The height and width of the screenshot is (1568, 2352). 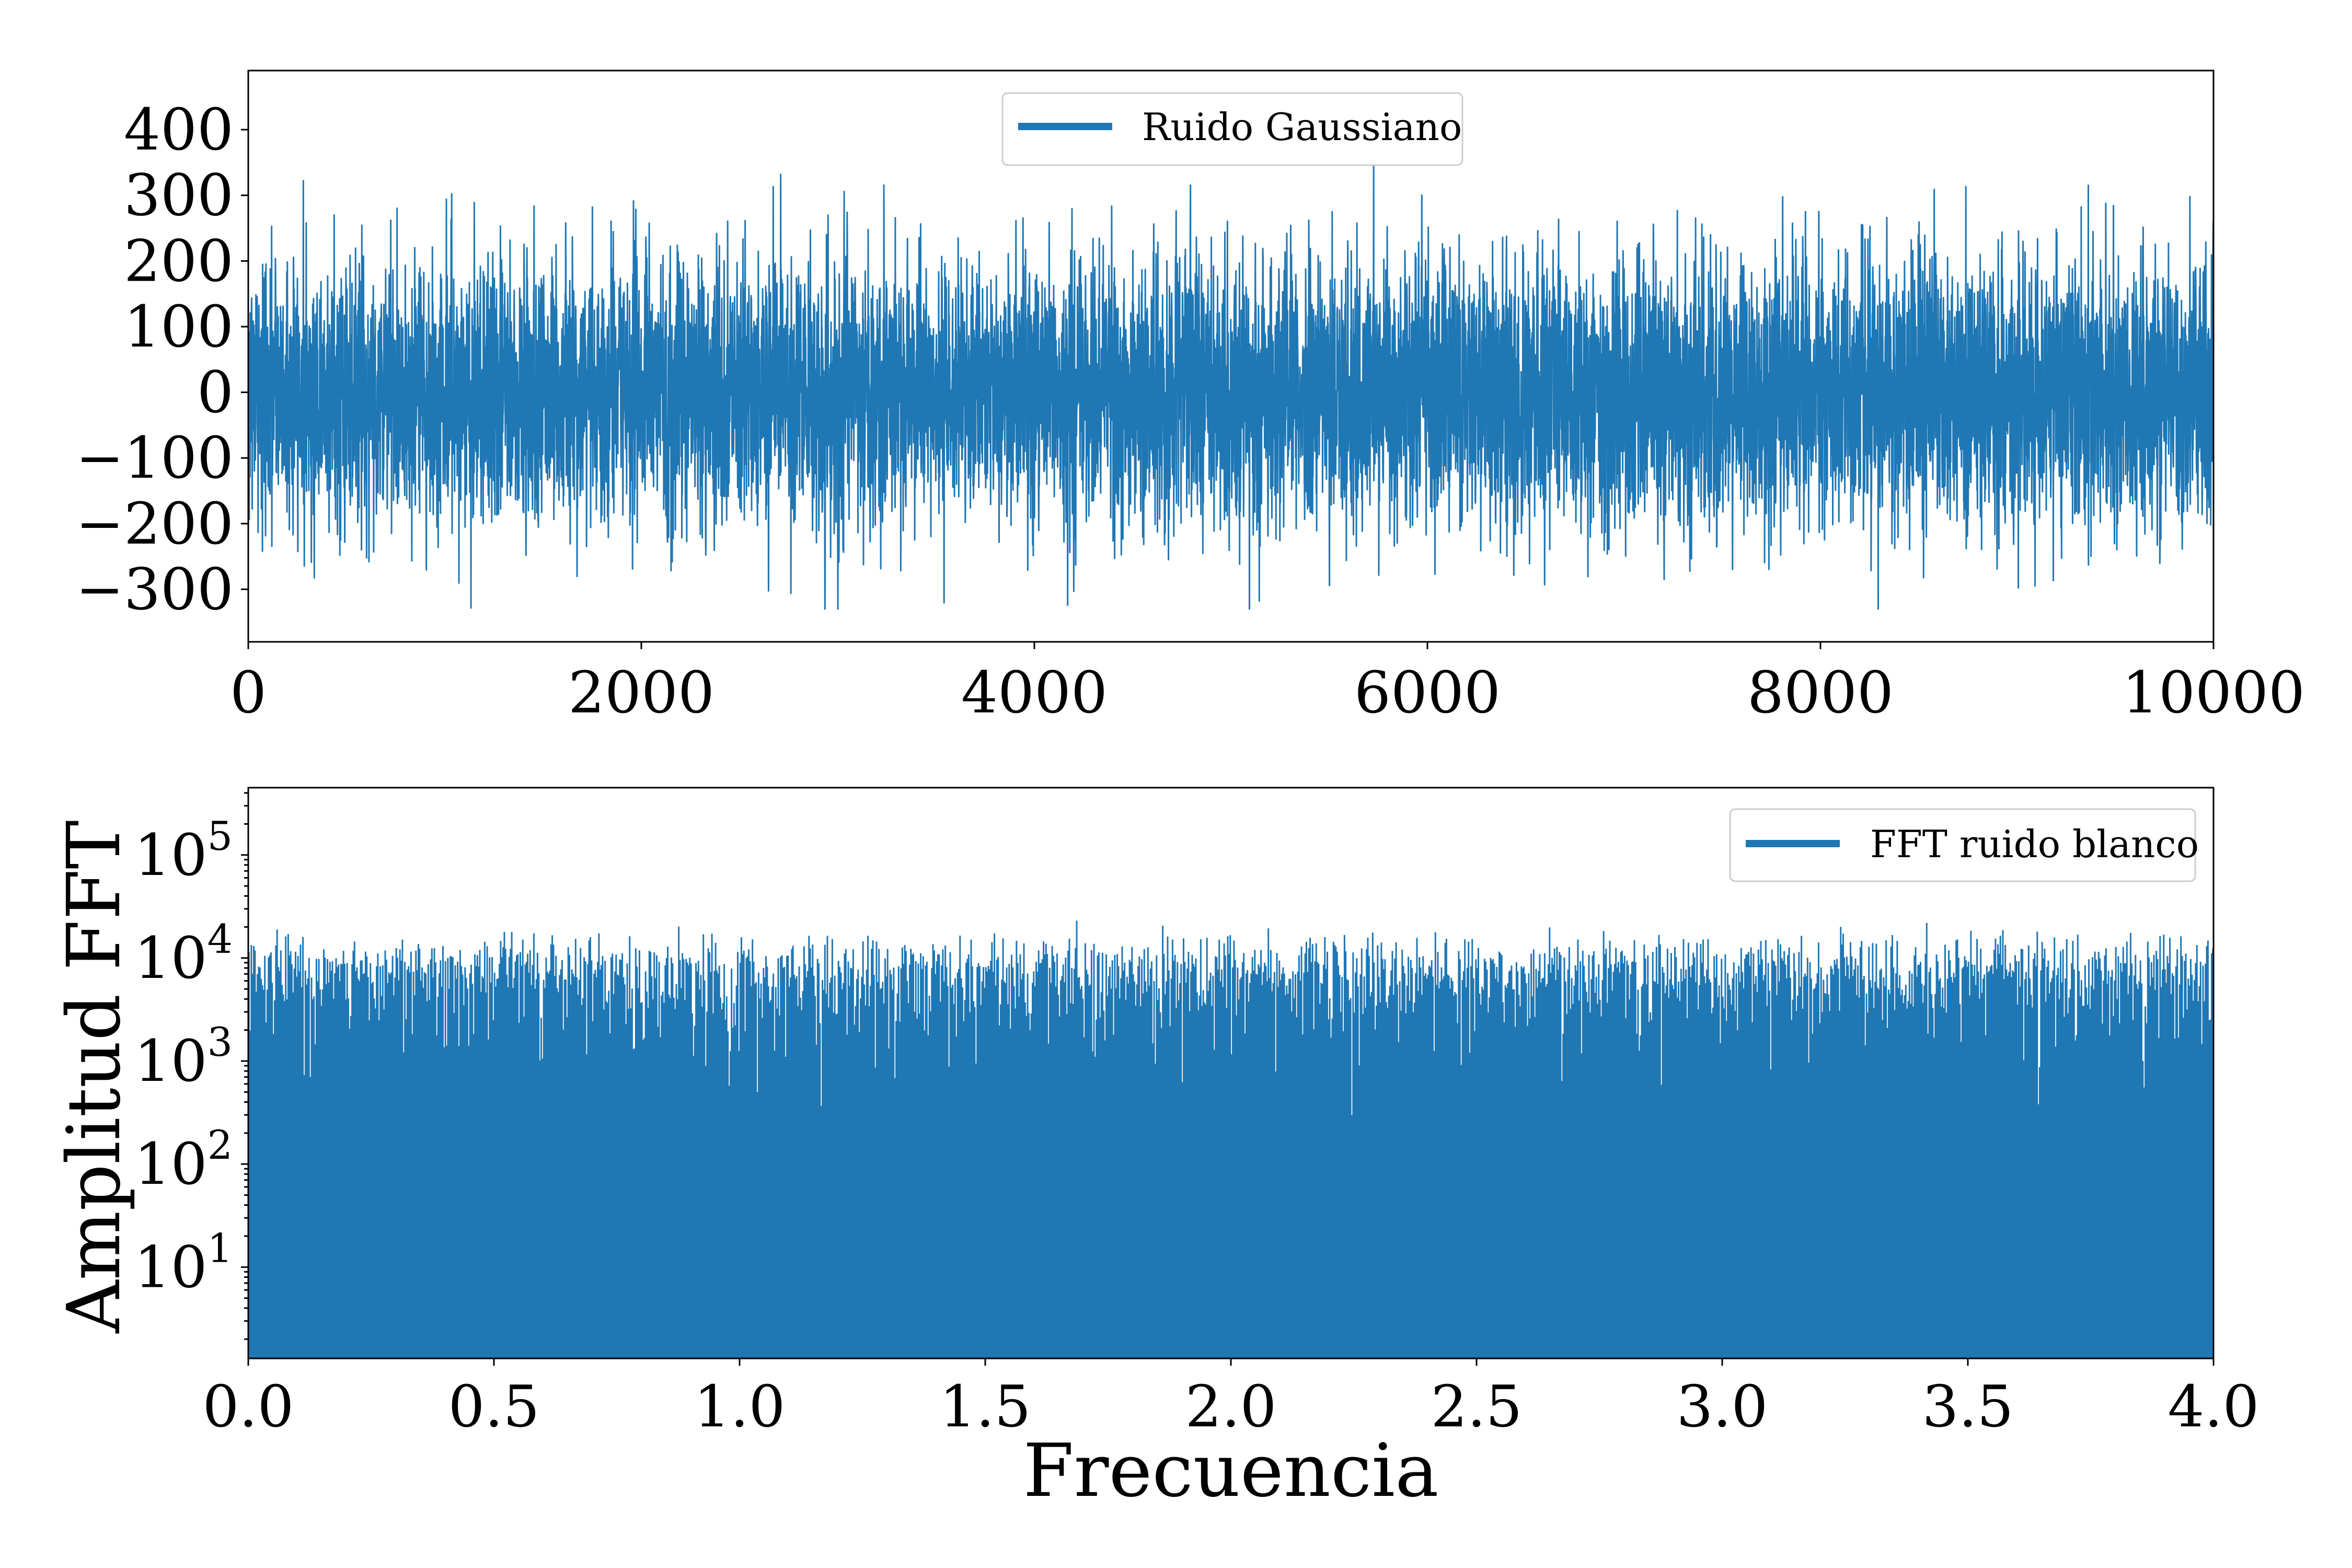 What do you see at coordinates (494, 1406) in the screenshot?
I see `bottom-x-tick-label: 0.5` at bounding box center [494, 1406].